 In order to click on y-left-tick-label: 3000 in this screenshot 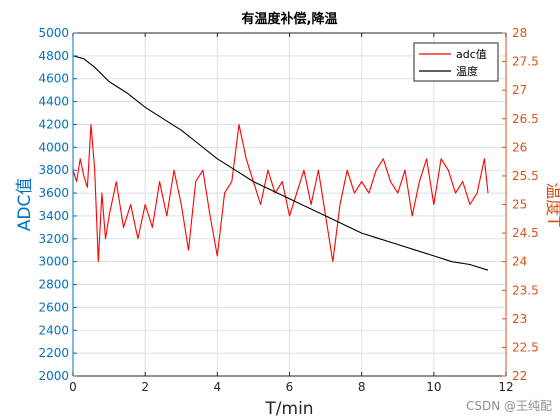, I will do `click(53, 262)`.